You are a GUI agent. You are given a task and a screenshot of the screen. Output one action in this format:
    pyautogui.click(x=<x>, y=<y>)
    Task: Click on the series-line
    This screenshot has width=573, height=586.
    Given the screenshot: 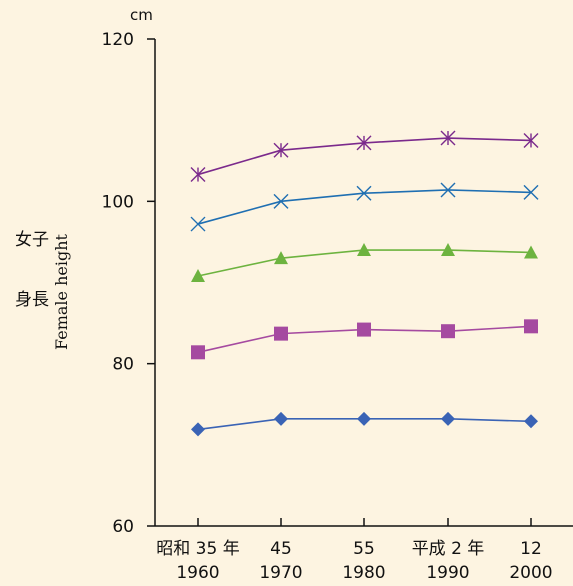 What is the action you would take?
    pyautogui.click(x=364, y=207)
    